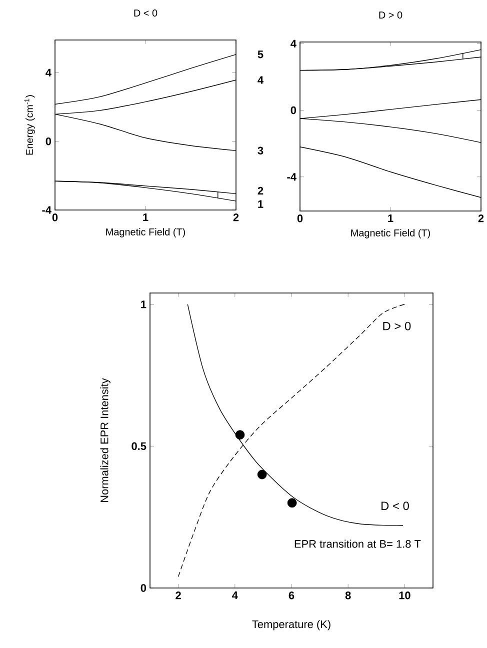  What do you see at coordinates (404, 596) in the screenshot?
I see `x-tick-label: 10` at bounding box center [404, 596].